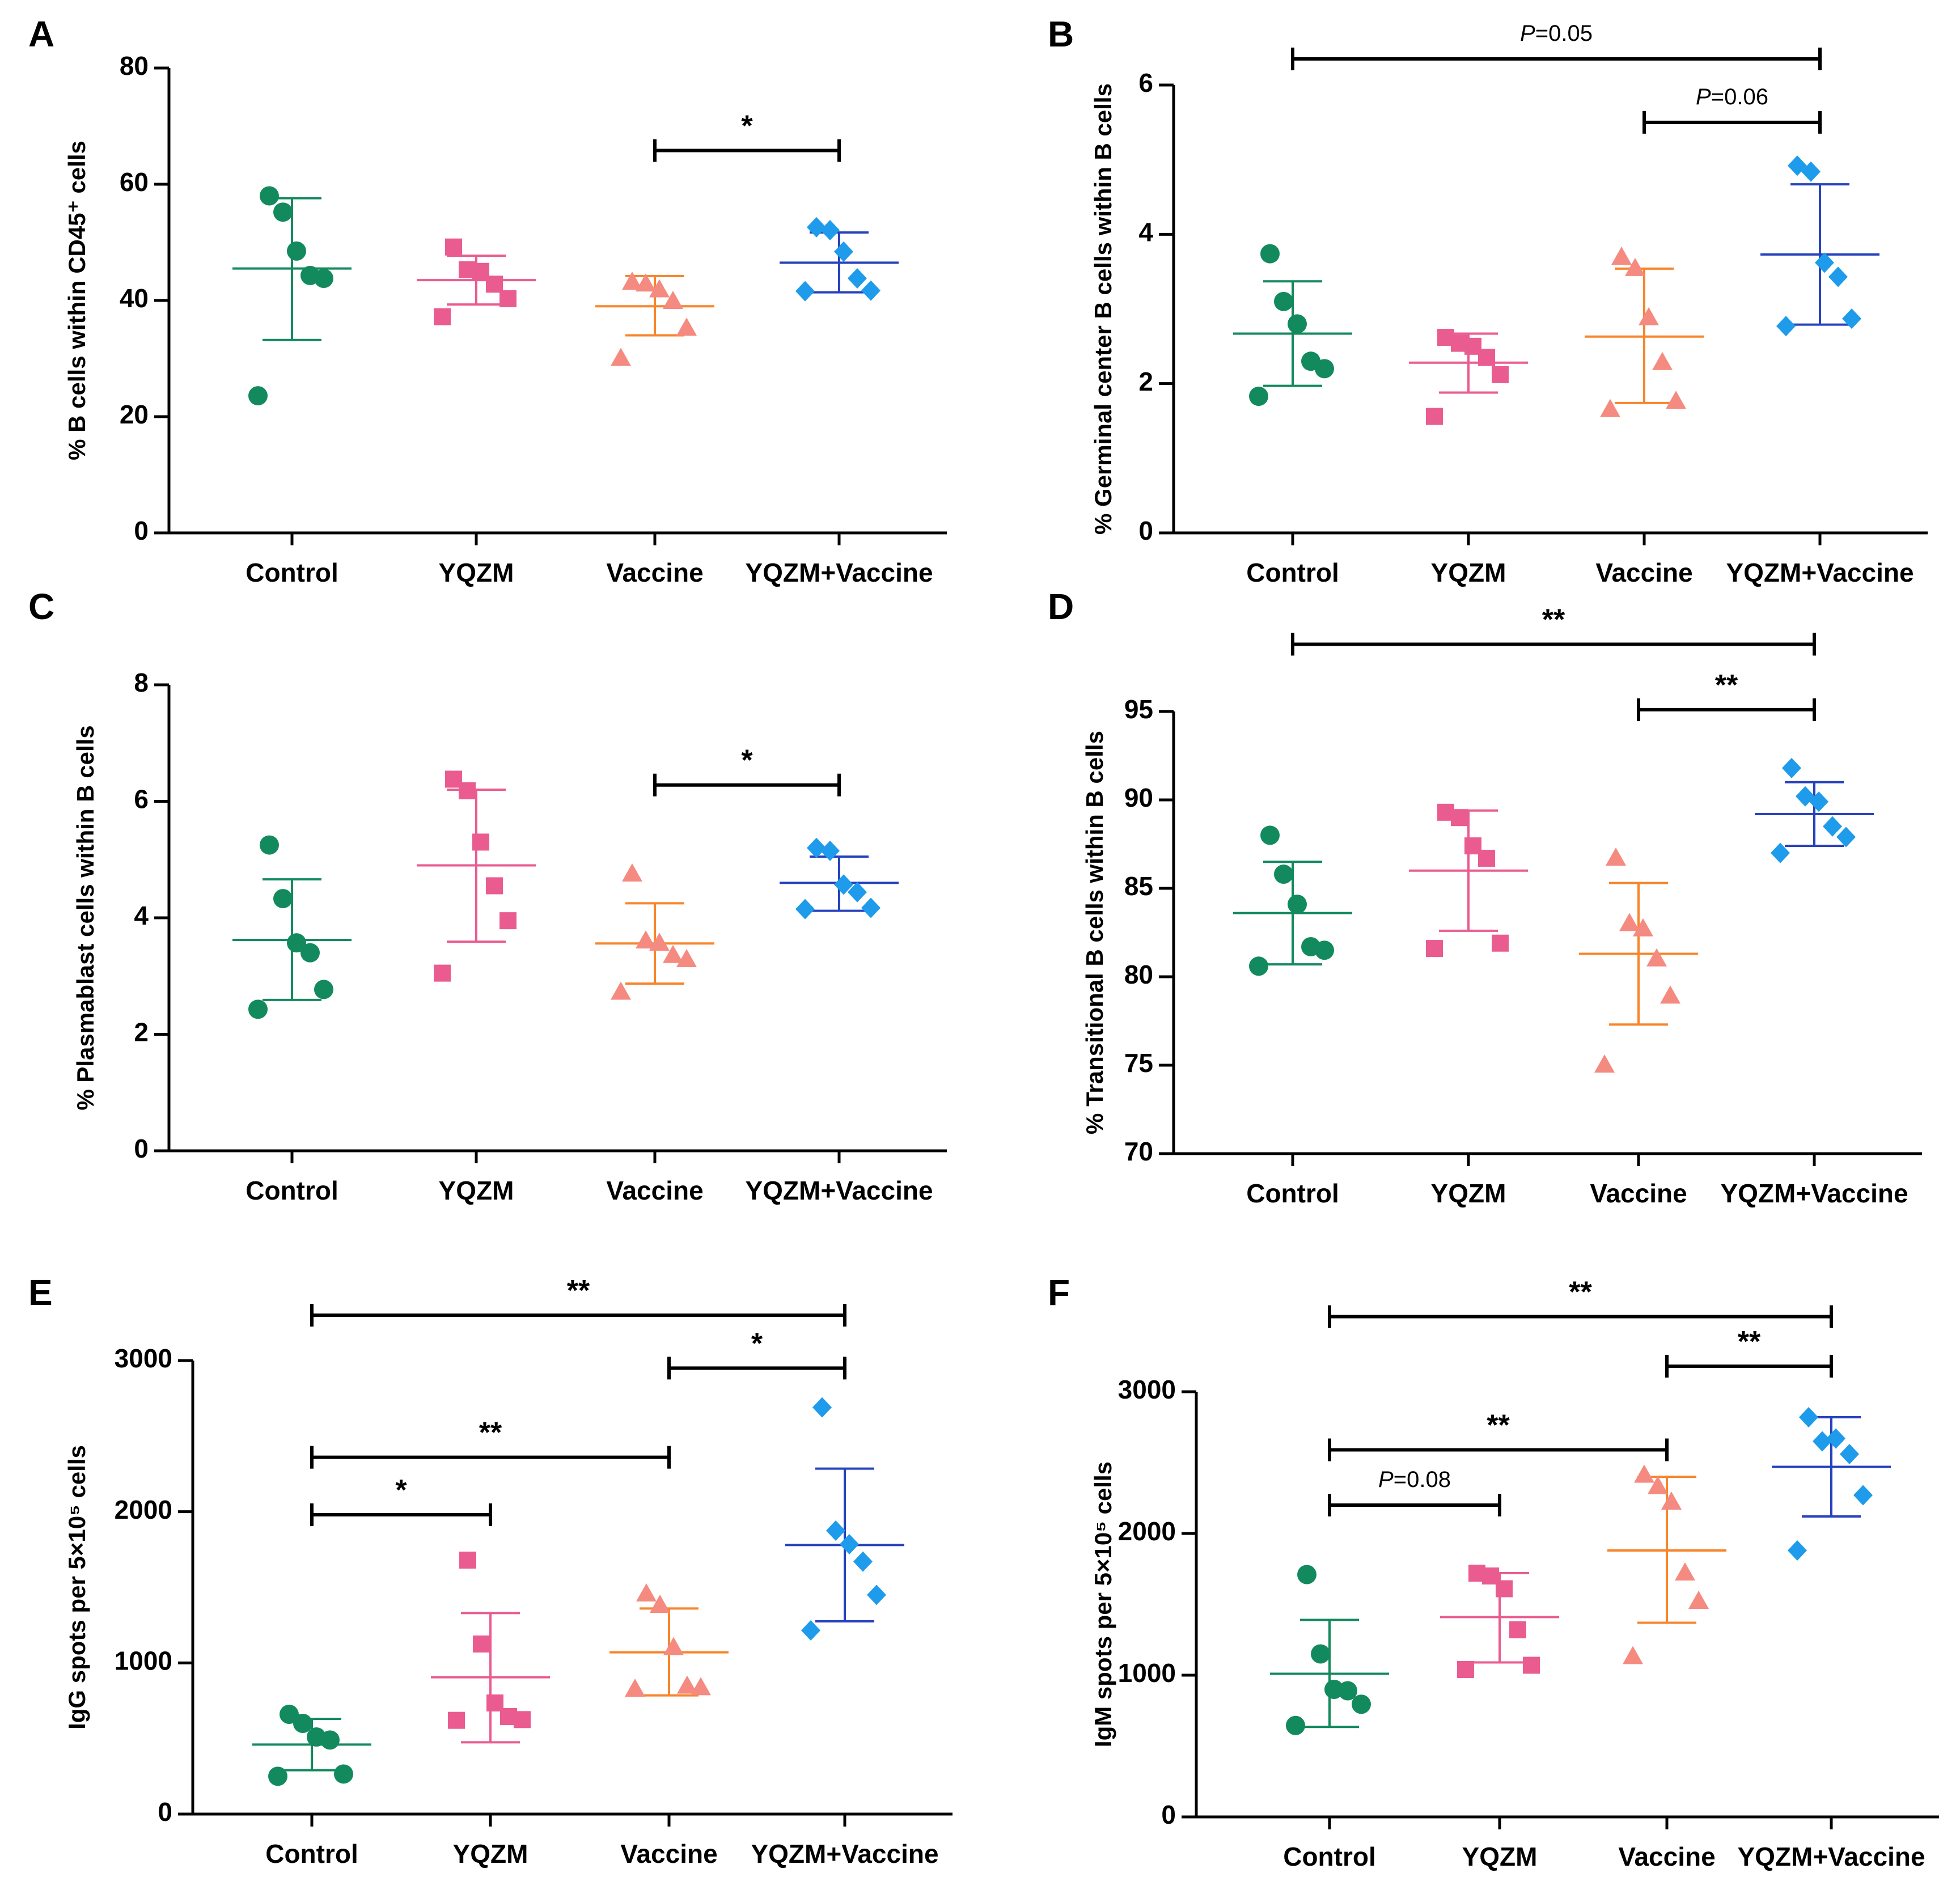 The width and height of the screenshot is (1960, 1877). Describe the element at coordinates (1138, 709) in the screenshot. I see `y-tick-label: 95` at that location.